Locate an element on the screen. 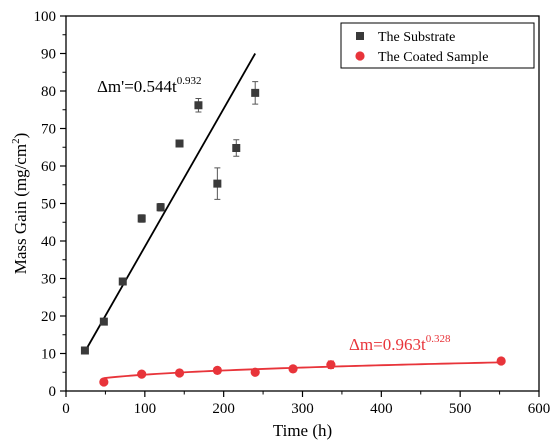 The width and height of the screenshot is (550, 443). x-axis-title: Time (h) is located at coordinates (302, 430).